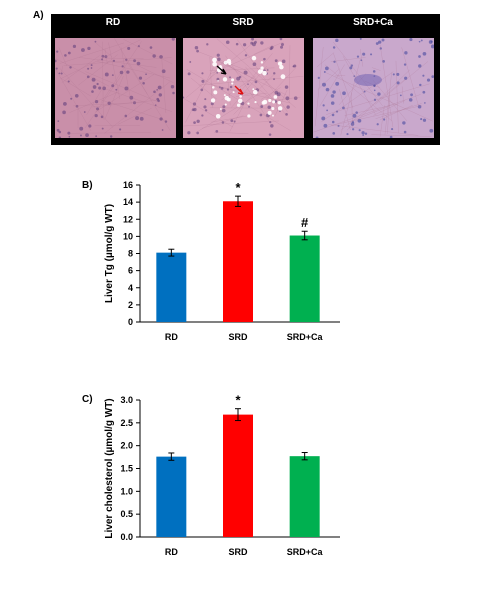 This screenshot has height=597, width=477. What do you see at coordinates (130, 288) in the screenshot?
I see `tg-y-tick-label: 4` at bounding box center [130, 288].